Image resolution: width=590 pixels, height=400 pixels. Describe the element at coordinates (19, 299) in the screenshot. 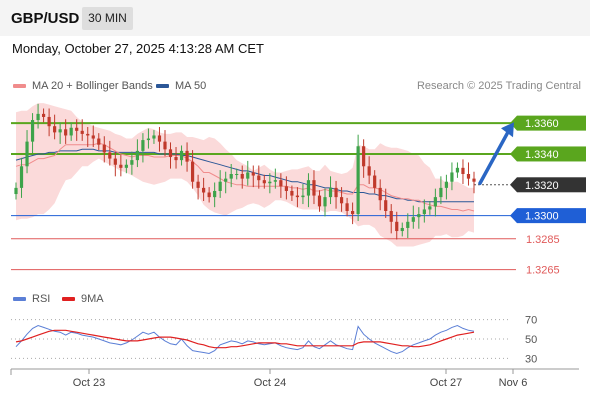

I see `legend-rsi-swatch` at that location.